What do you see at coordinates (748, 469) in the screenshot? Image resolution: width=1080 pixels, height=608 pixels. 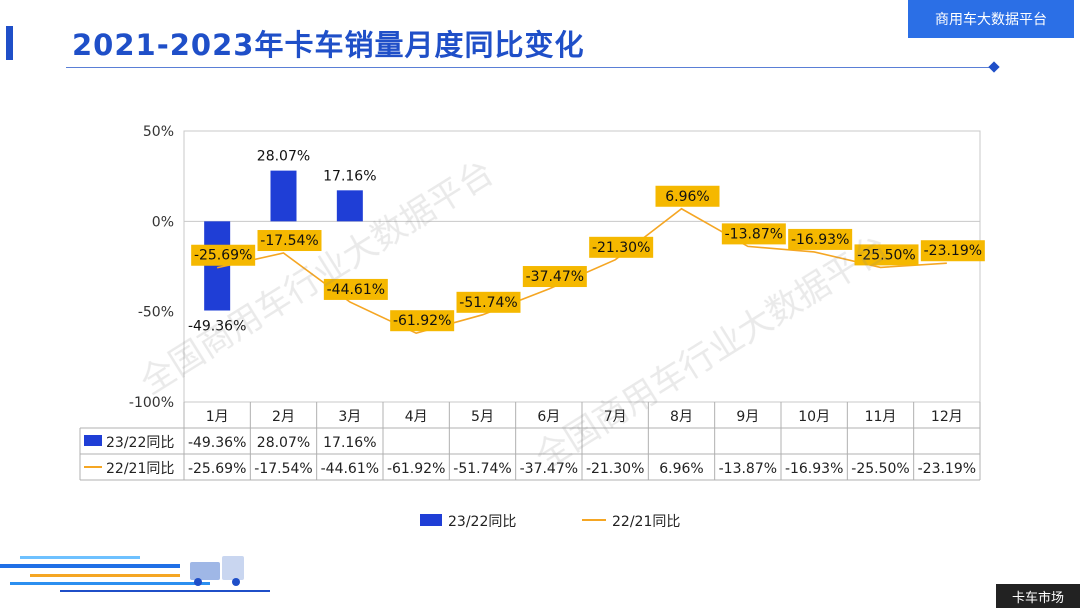 I see `table-cell: -13.87%` at bounding box center [748, 469].